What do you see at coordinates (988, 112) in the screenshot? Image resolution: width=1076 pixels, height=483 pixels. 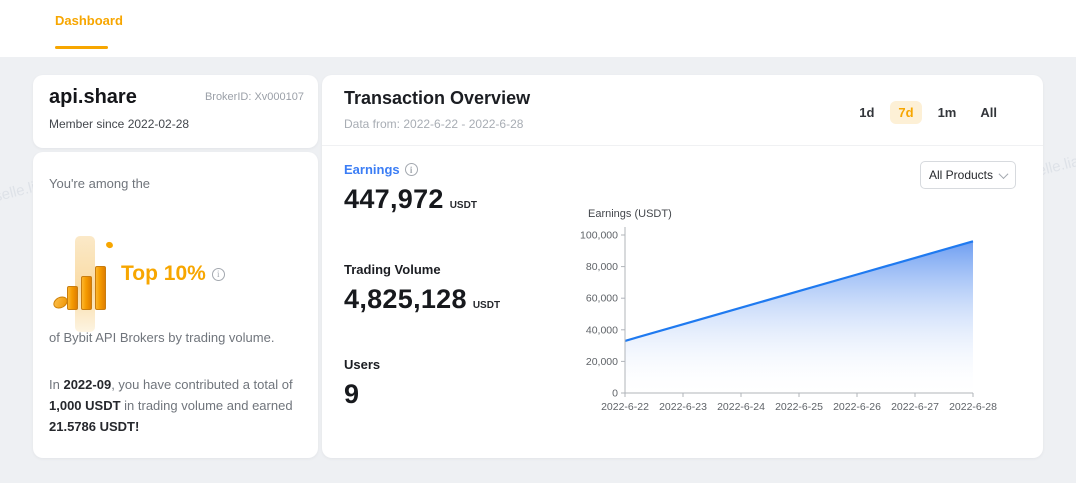 I see `range-all: All` at bounding box center [988, 112].